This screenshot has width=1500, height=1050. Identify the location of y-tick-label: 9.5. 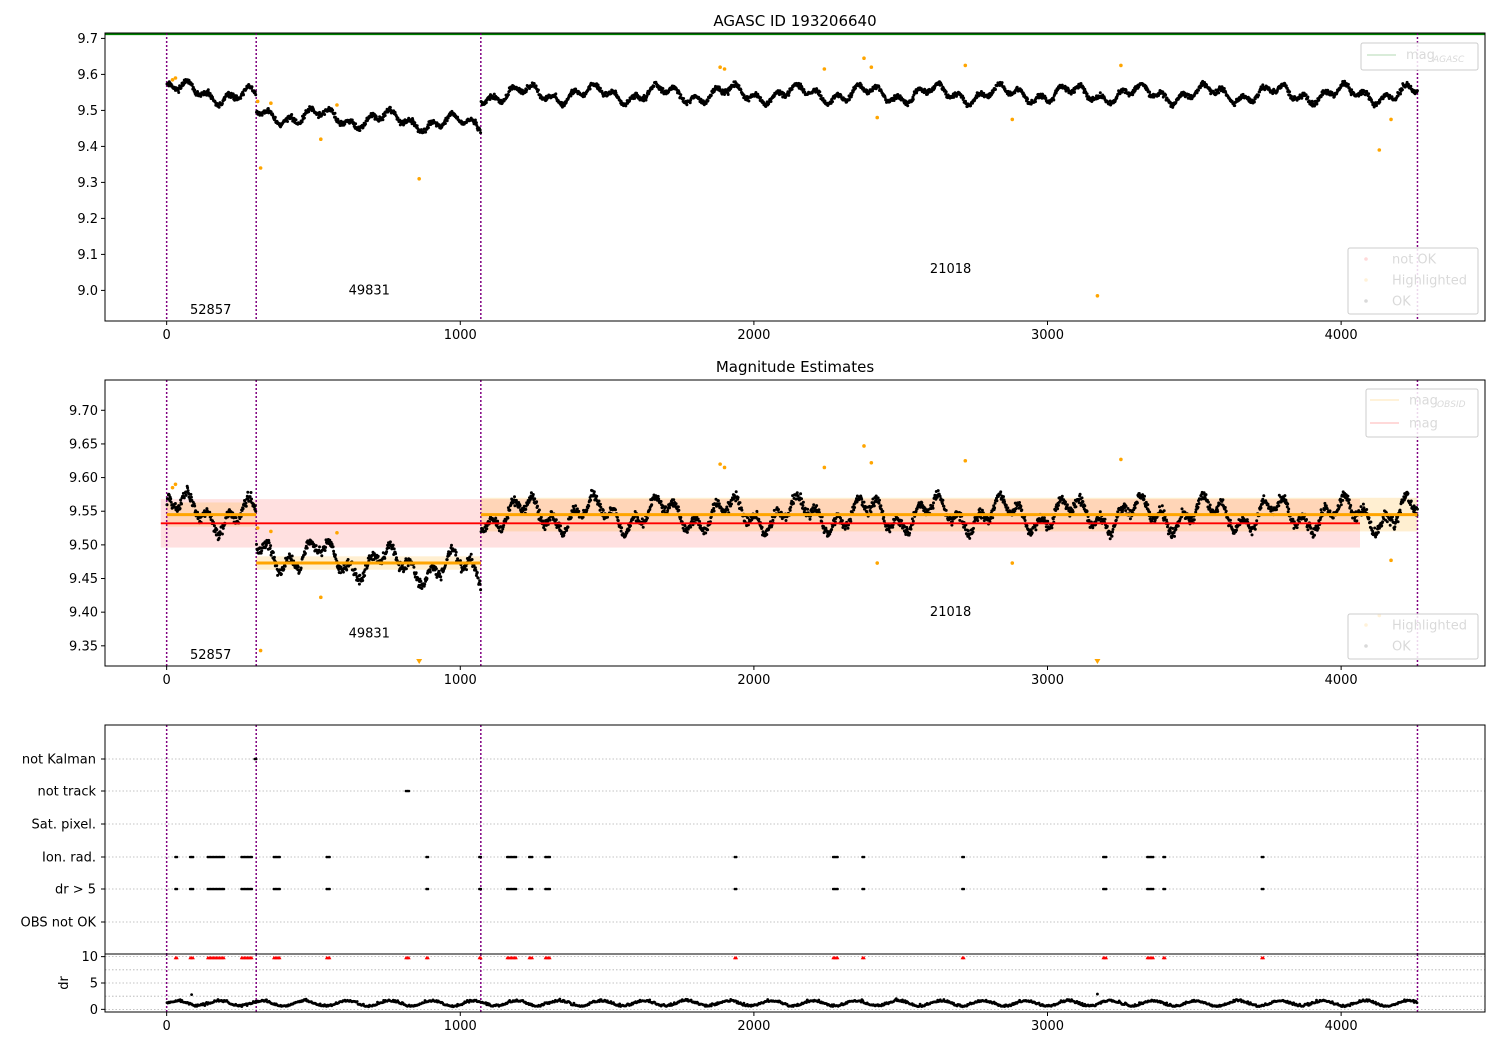
(87, 111).